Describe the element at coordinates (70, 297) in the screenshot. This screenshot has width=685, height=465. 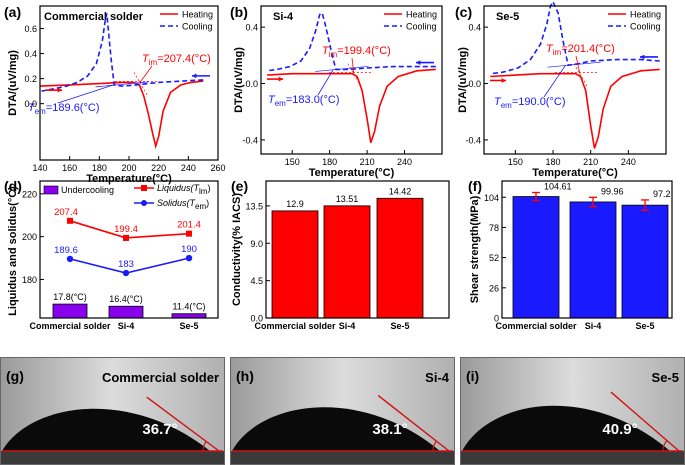
I see `undercooling-value-label: 17.8(°C)` at that location.